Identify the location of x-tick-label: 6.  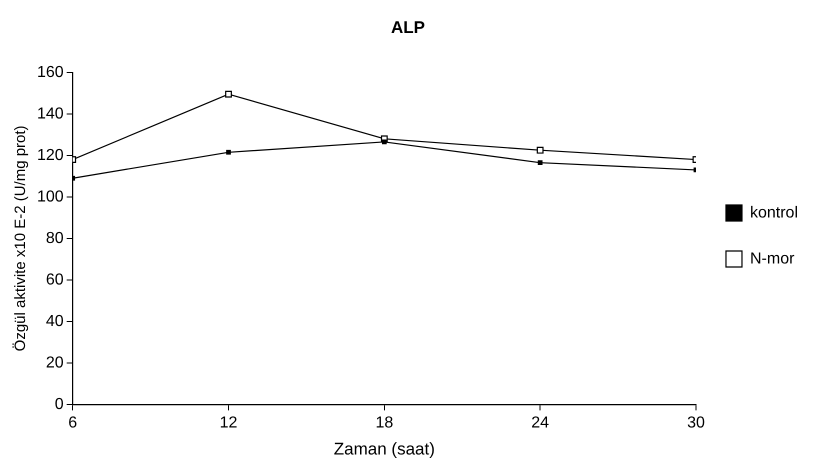
(73, 423).